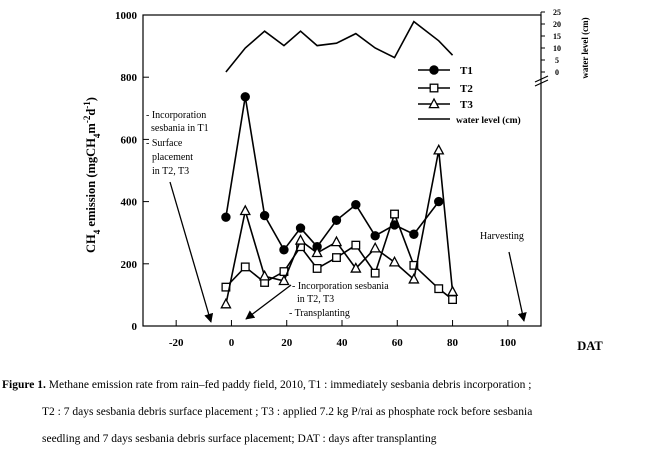 The width and height of the screenshot is (650, 453). Describe the element at coordinates (191, 252) in the screenshot. I see `annotation-arrow-t1` at that location.